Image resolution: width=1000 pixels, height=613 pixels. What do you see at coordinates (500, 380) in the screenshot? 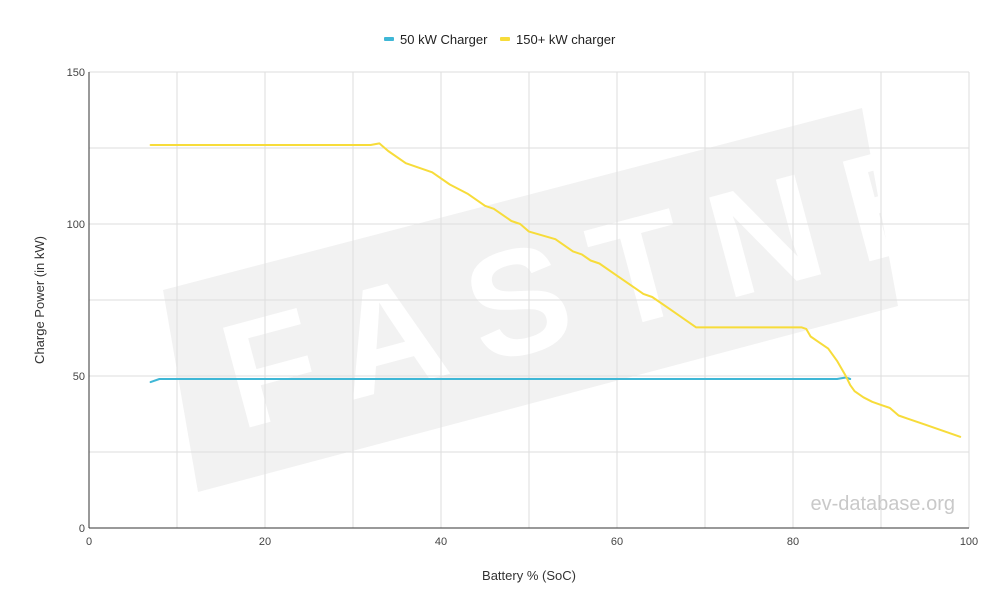
I see `series-line-50kw` at bounding box center [500, 380].